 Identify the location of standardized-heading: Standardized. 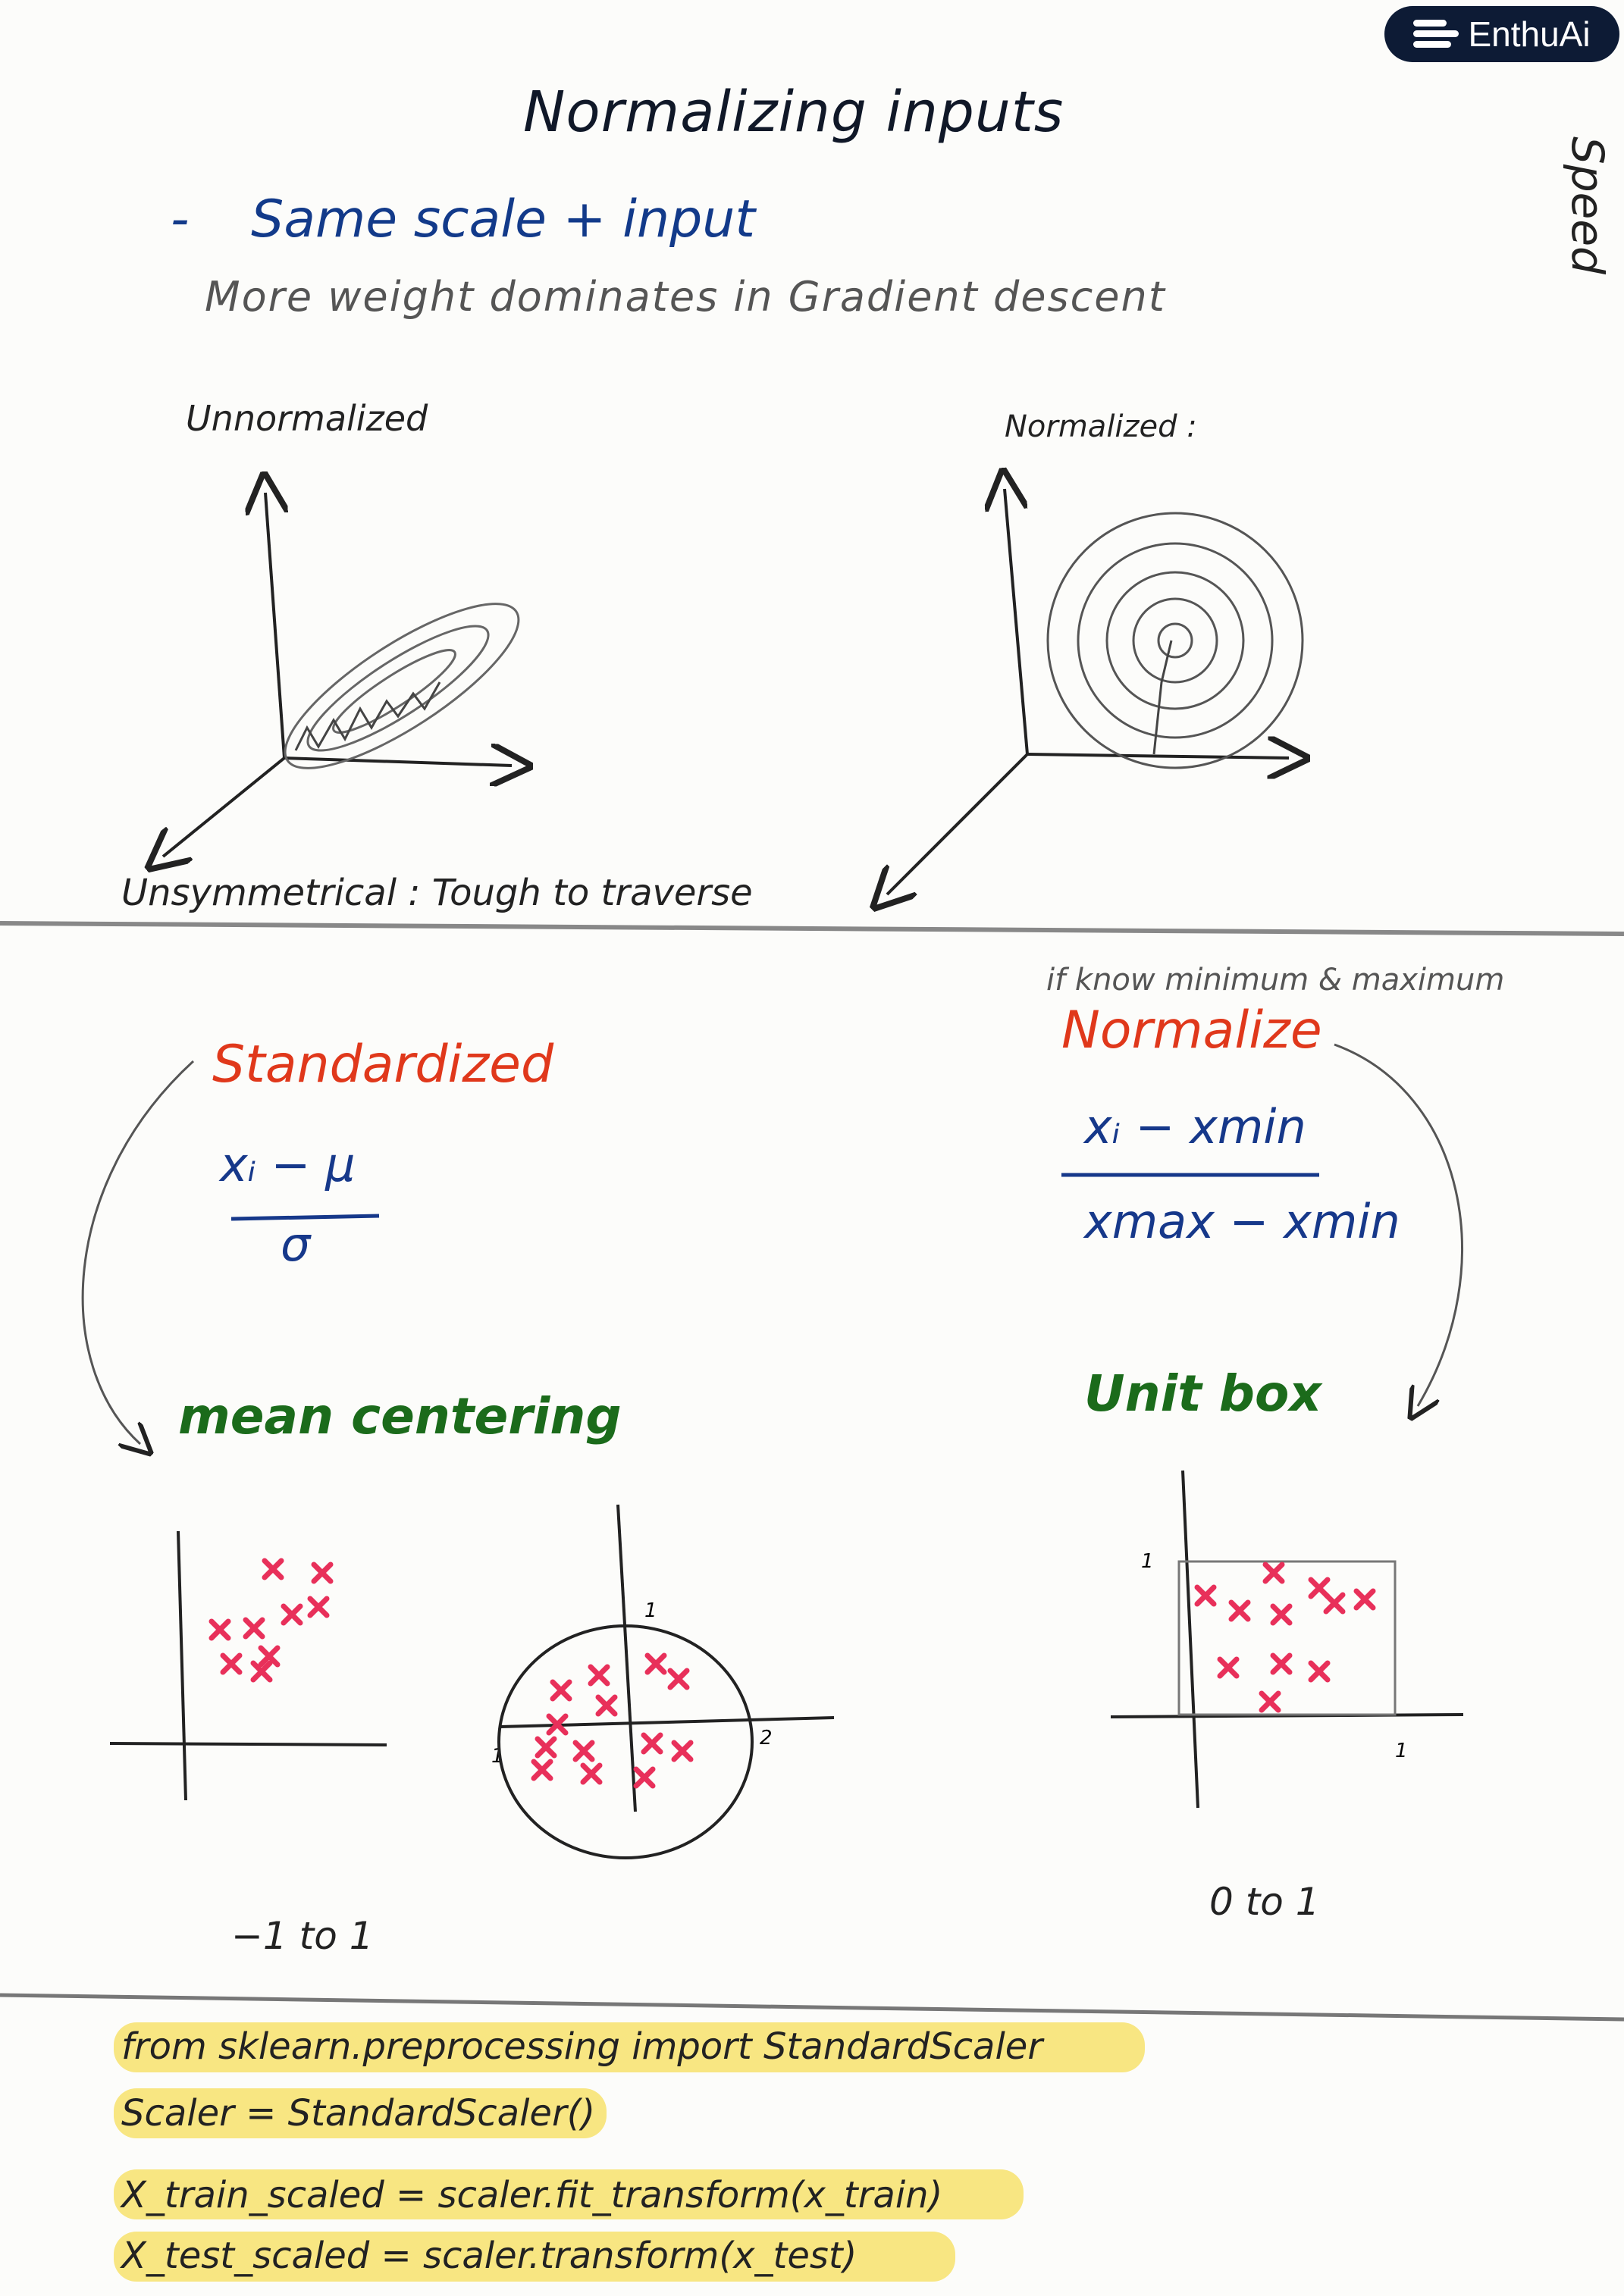
(383, 1065).